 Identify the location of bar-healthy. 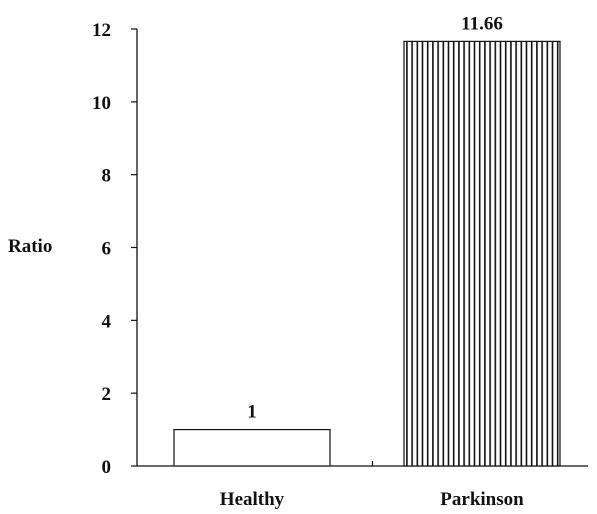
(252, 447).